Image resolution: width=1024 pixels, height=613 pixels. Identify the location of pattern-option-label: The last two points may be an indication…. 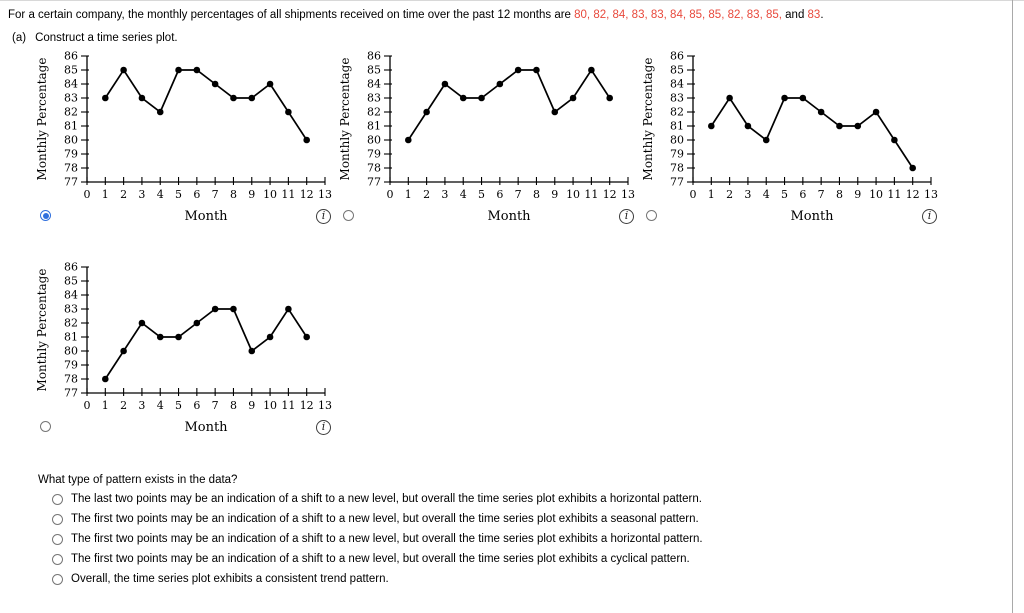
(386, 499).